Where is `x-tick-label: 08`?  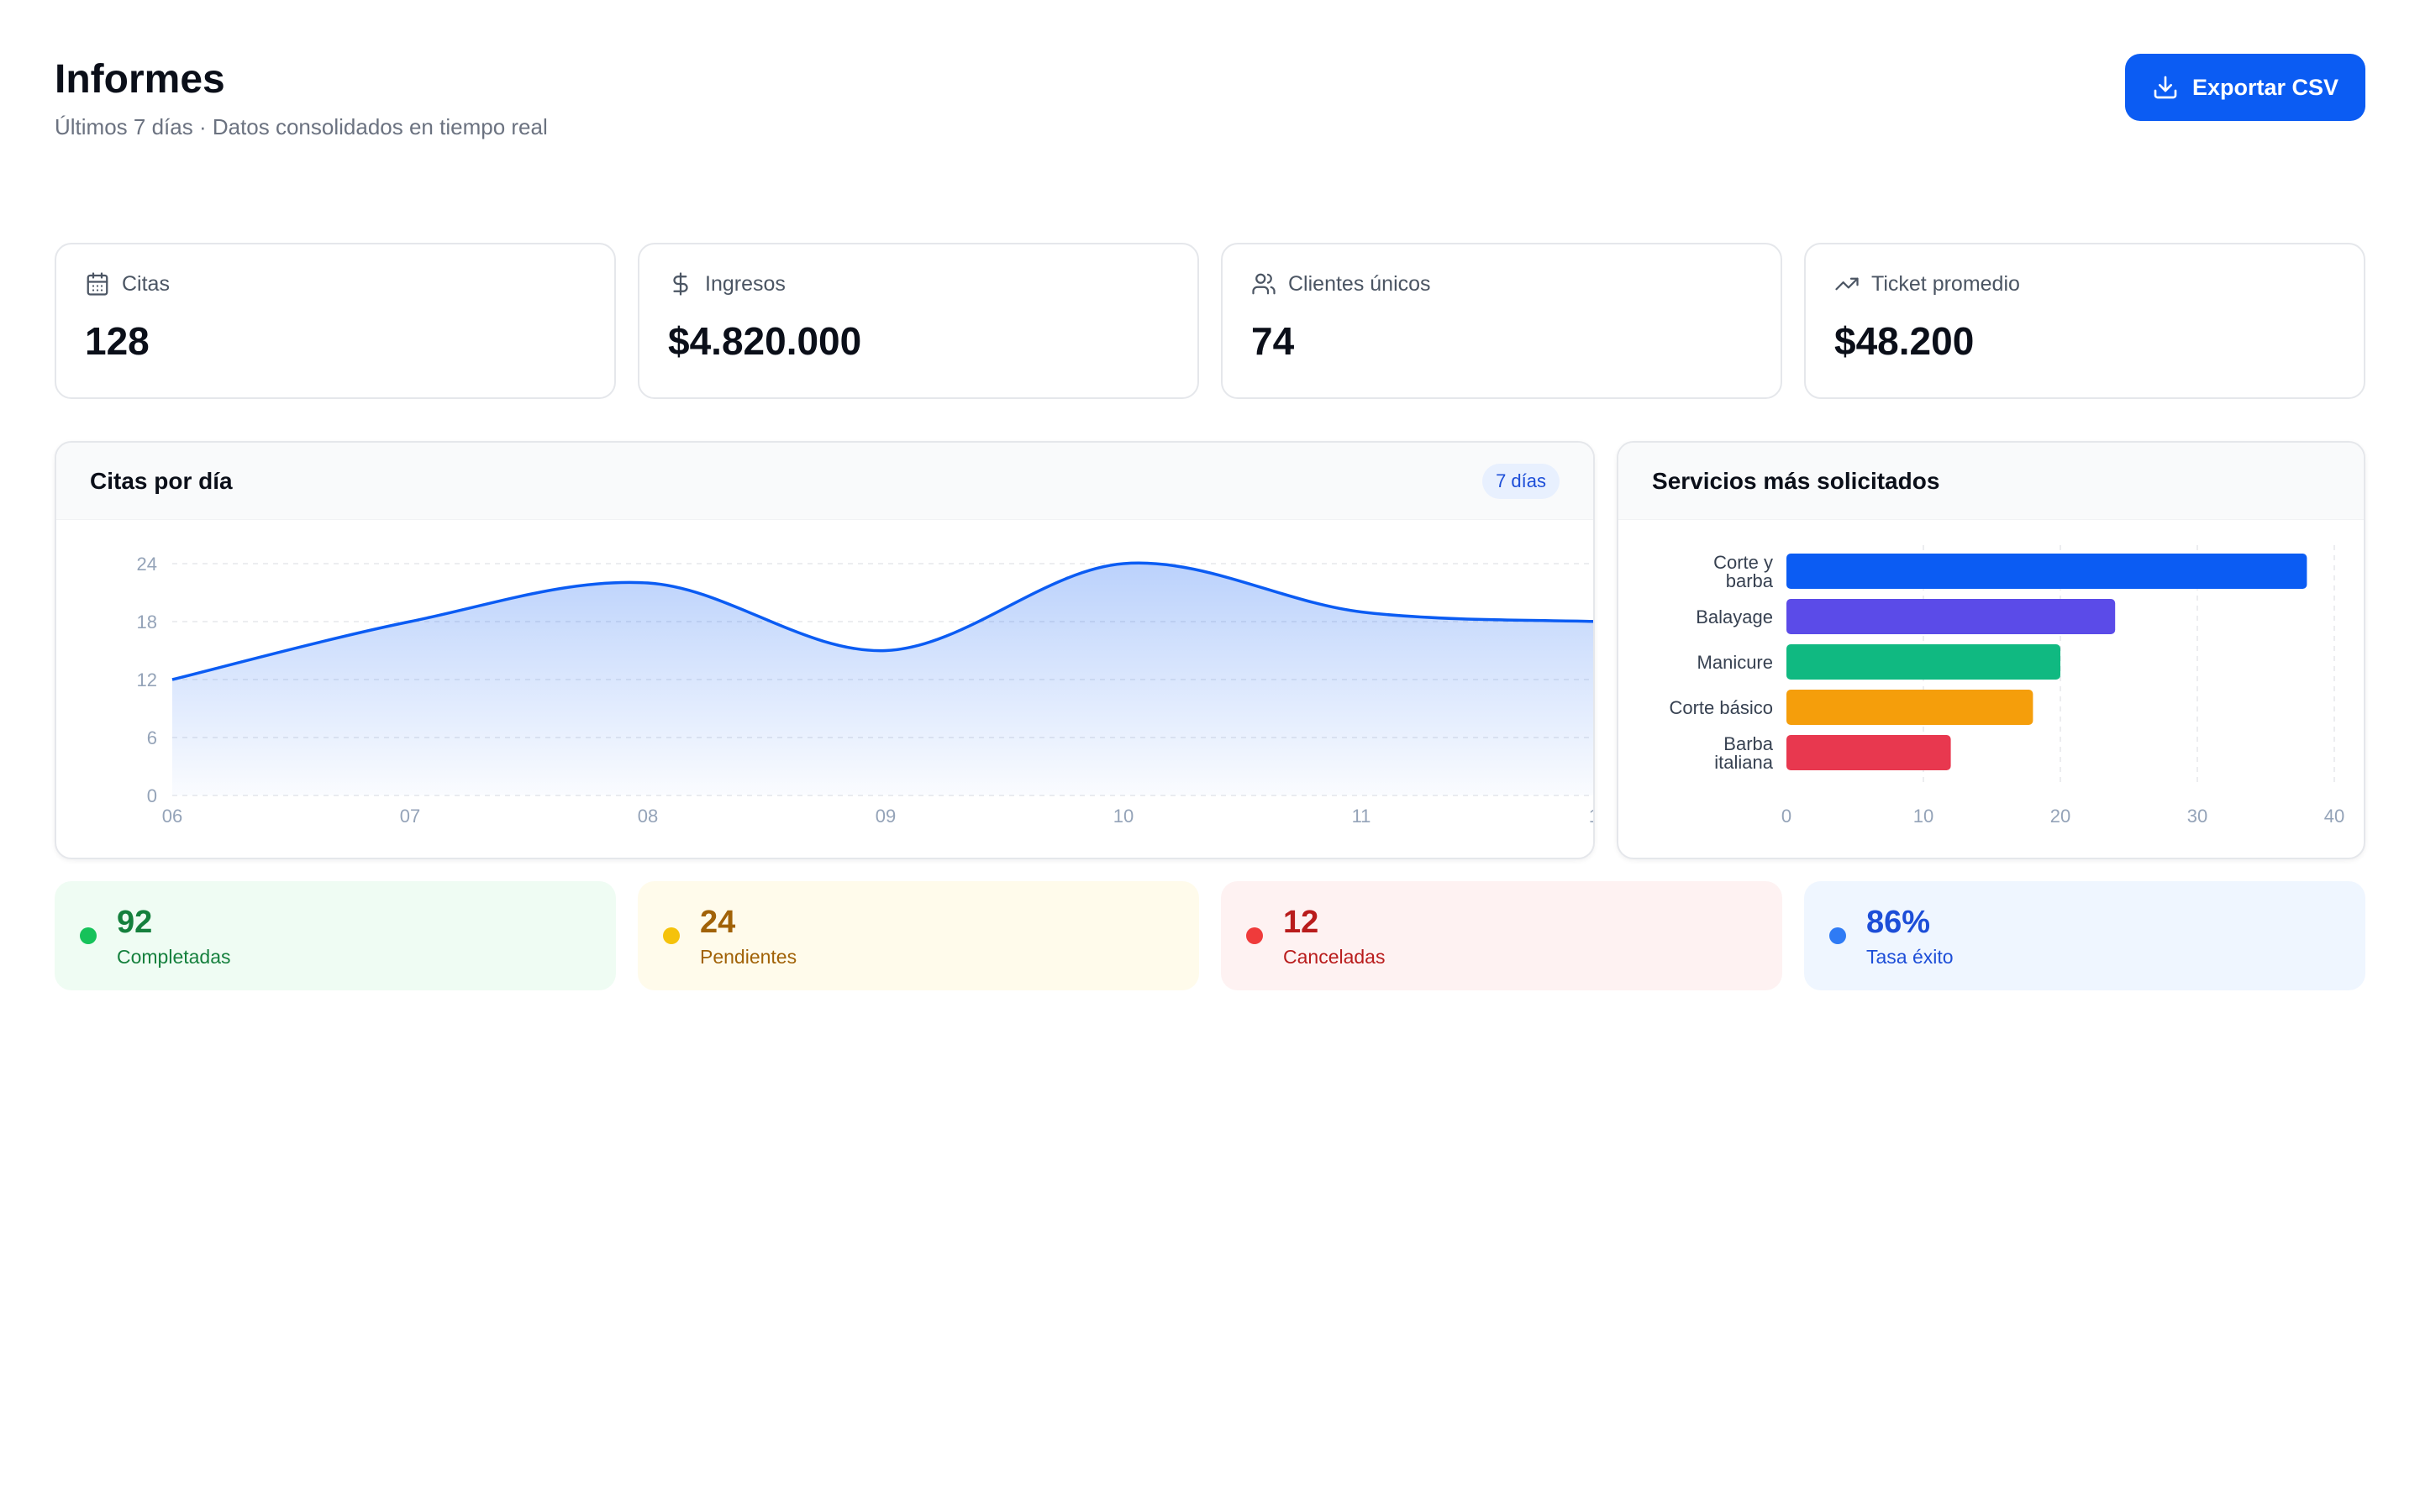
x-tick-label: 08 is located at coordinates (648, 816).